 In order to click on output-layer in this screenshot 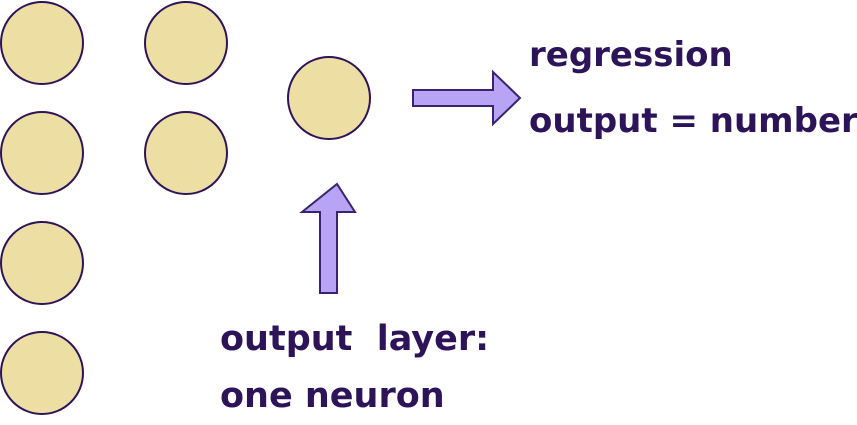, I will do `click(329, 98)`.